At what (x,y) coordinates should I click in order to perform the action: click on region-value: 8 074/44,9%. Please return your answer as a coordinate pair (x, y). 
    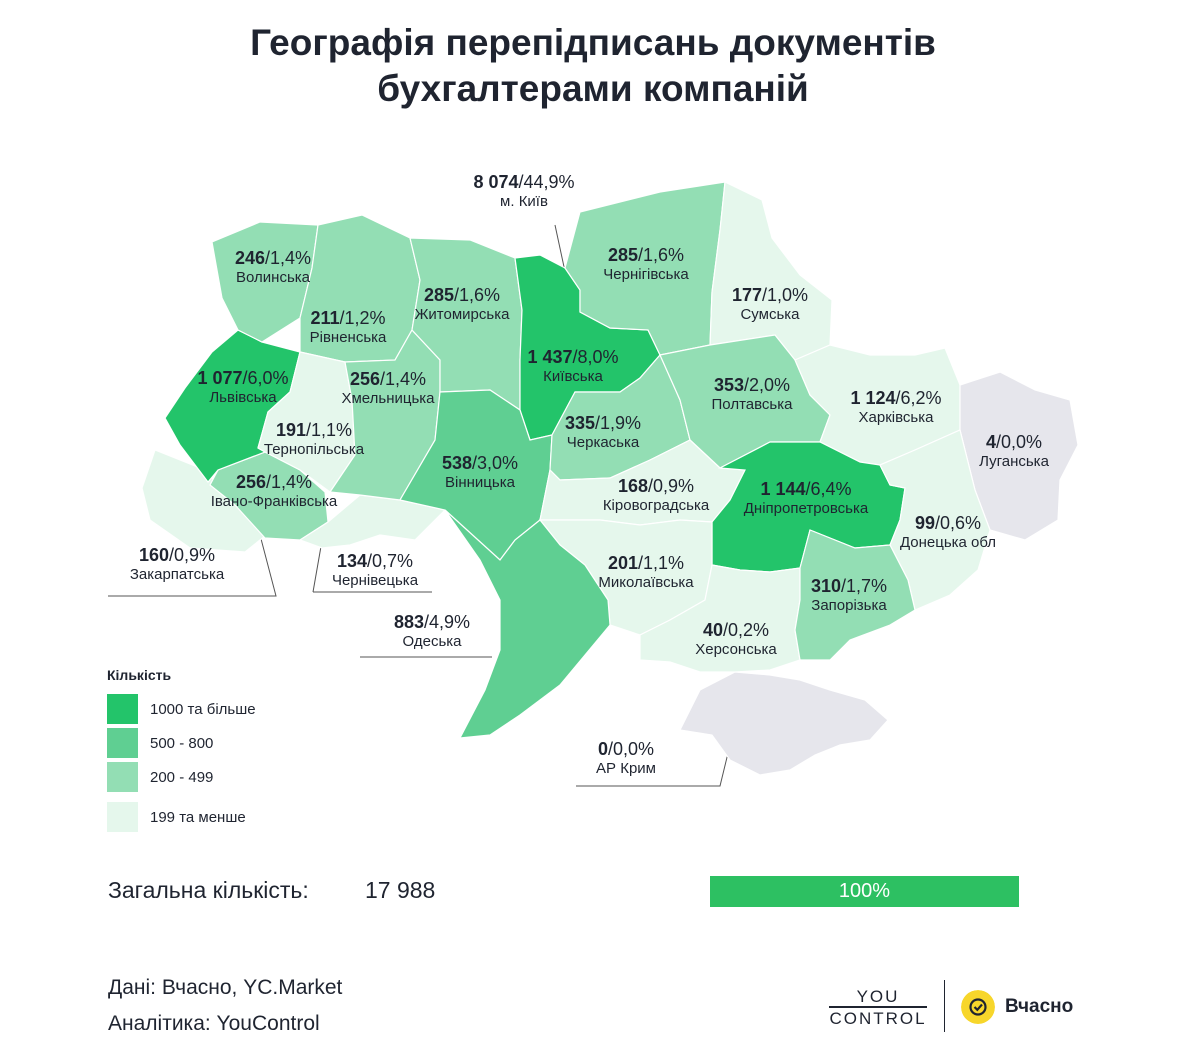
    Looking at the image, I should click on (523, 182).